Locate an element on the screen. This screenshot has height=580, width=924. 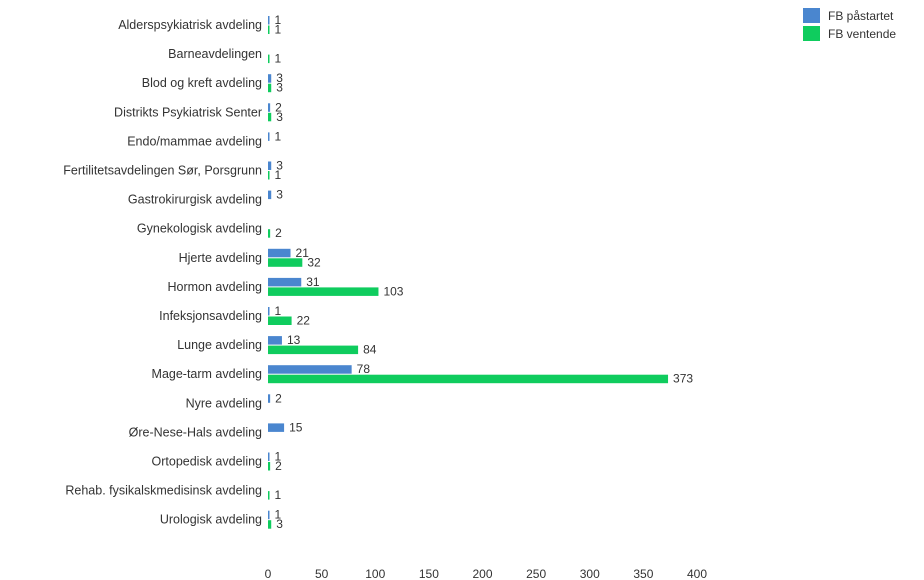
bar-pastartet-hjerte-avdeling is located at coordinates (279, 253).